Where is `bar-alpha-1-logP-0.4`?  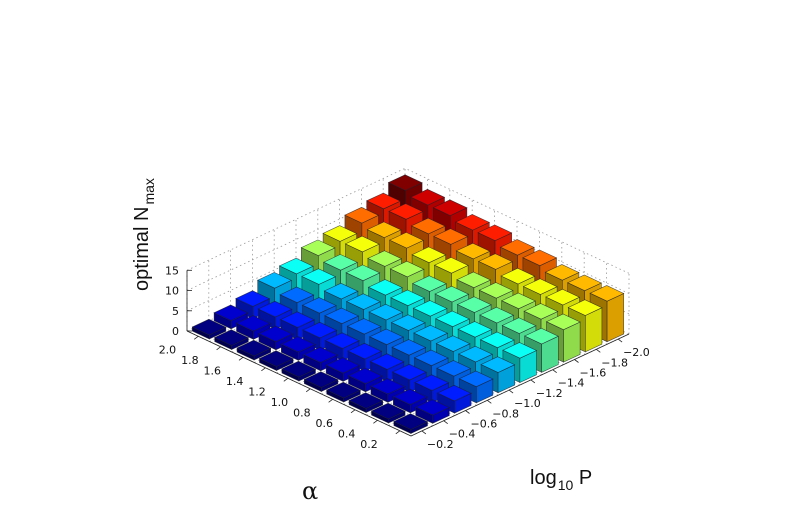 bar-alpha-1-logP-0.4 is located at coordinates (343, 369).